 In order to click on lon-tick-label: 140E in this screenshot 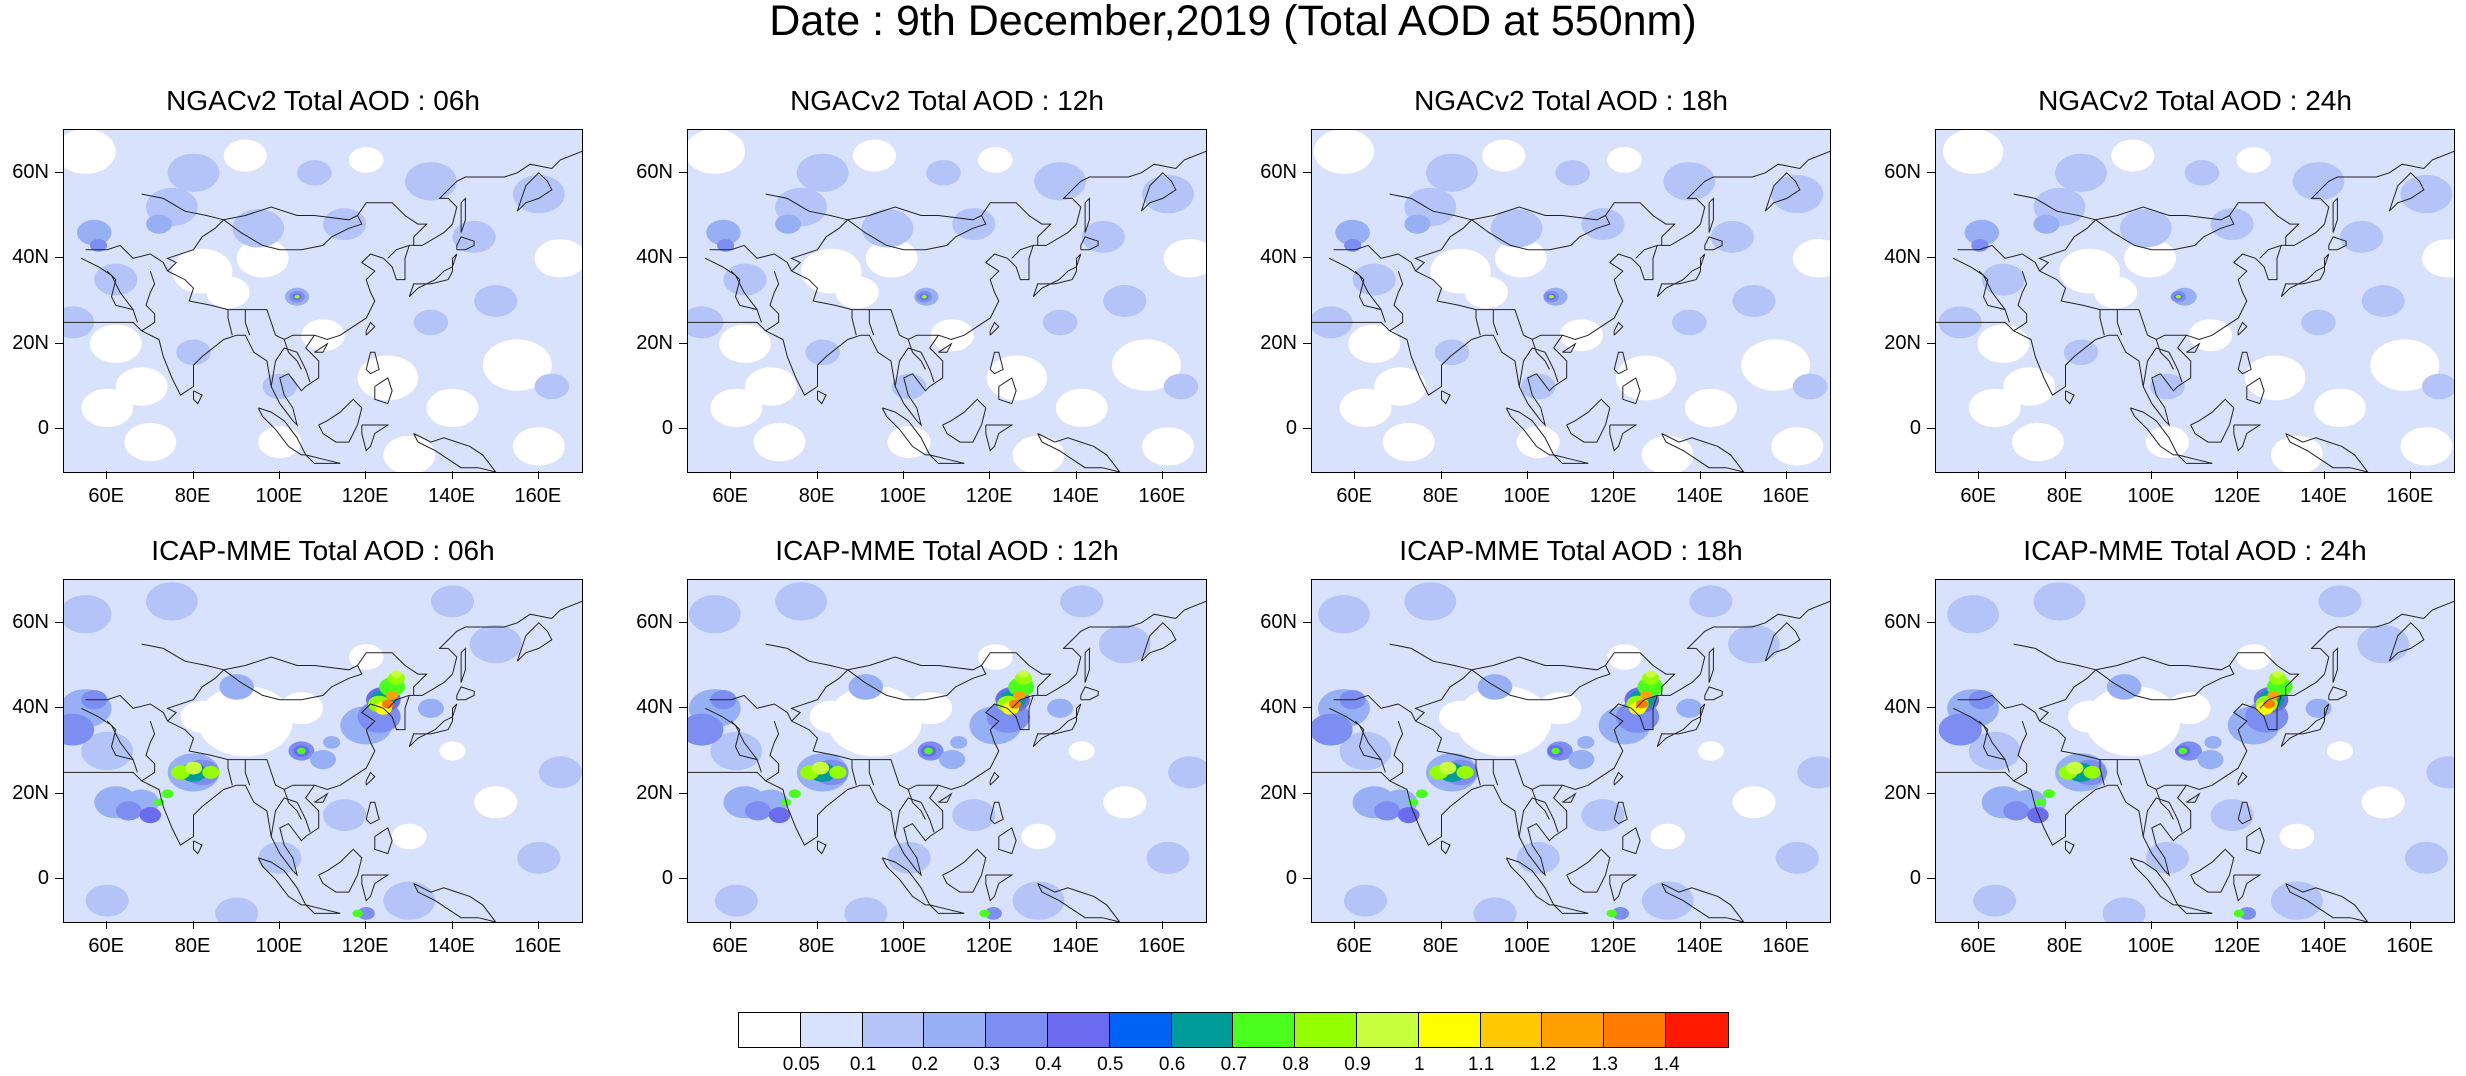, I will do `click(451, 946)`.